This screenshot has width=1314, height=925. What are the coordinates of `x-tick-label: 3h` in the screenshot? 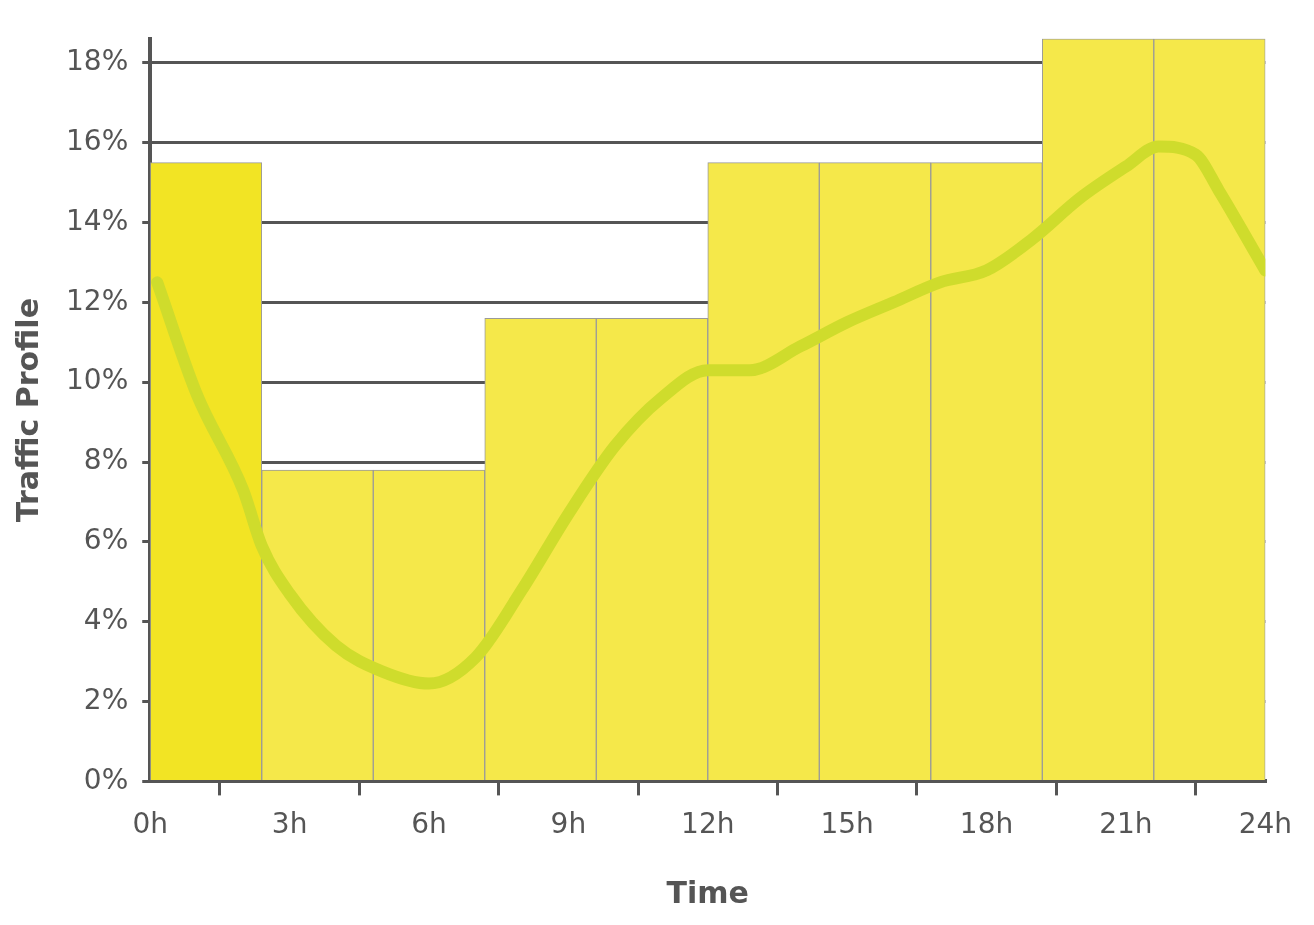 It's located at (289, 824).